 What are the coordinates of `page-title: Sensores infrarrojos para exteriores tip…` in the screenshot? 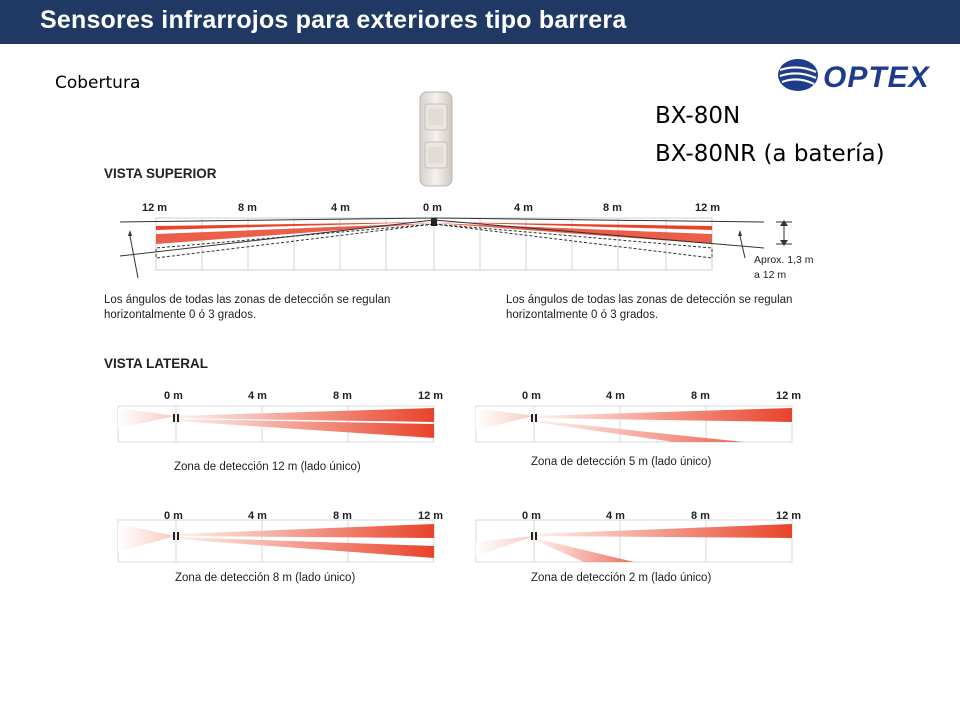 It's located at (333, 20).